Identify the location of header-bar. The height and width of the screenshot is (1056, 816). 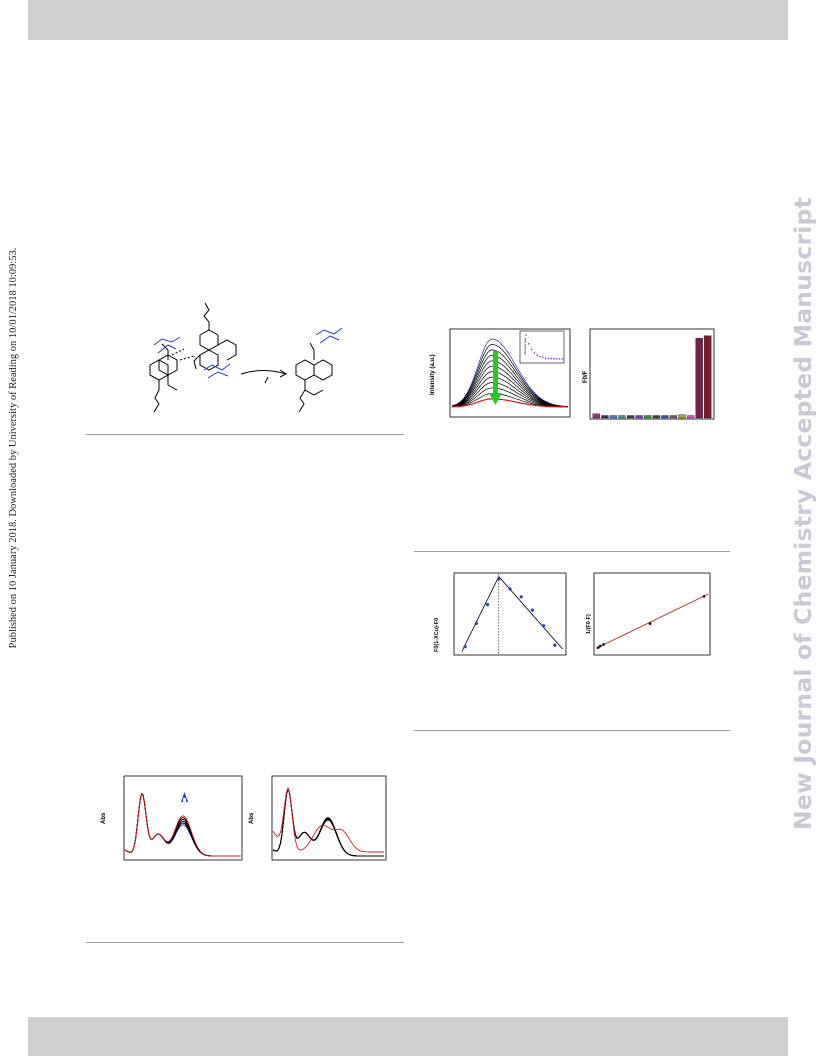
(408, 20).